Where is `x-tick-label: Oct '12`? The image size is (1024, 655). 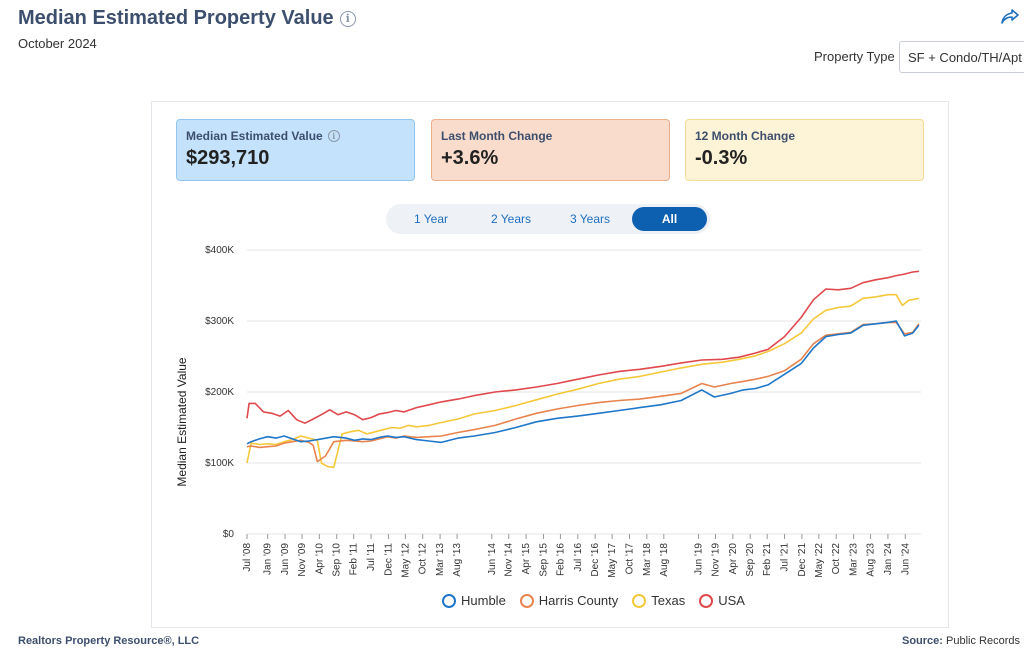 x-tick-label: Oct '12 is located at coordinates (423, 559).